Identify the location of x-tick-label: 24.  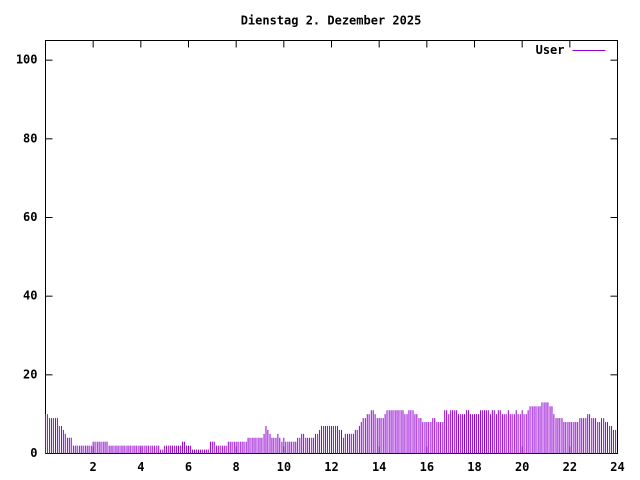
(617, 467).